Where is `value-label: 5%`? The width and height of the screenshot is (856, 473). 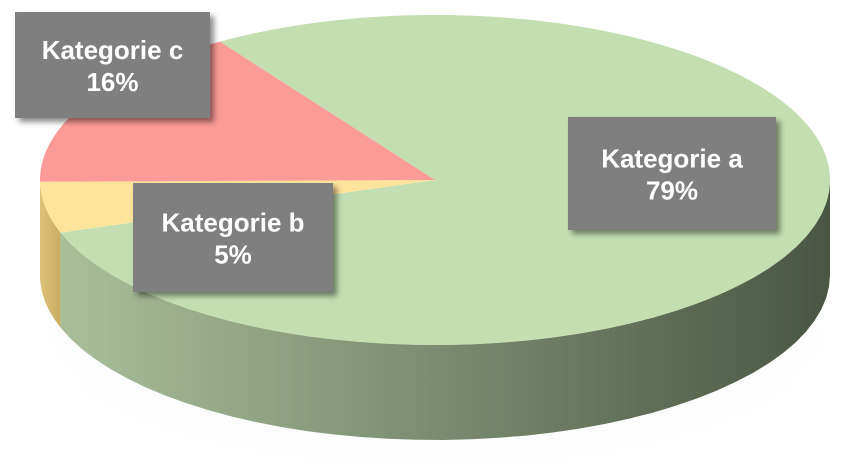
value-label: 5% is located at coordinates (233, 255).